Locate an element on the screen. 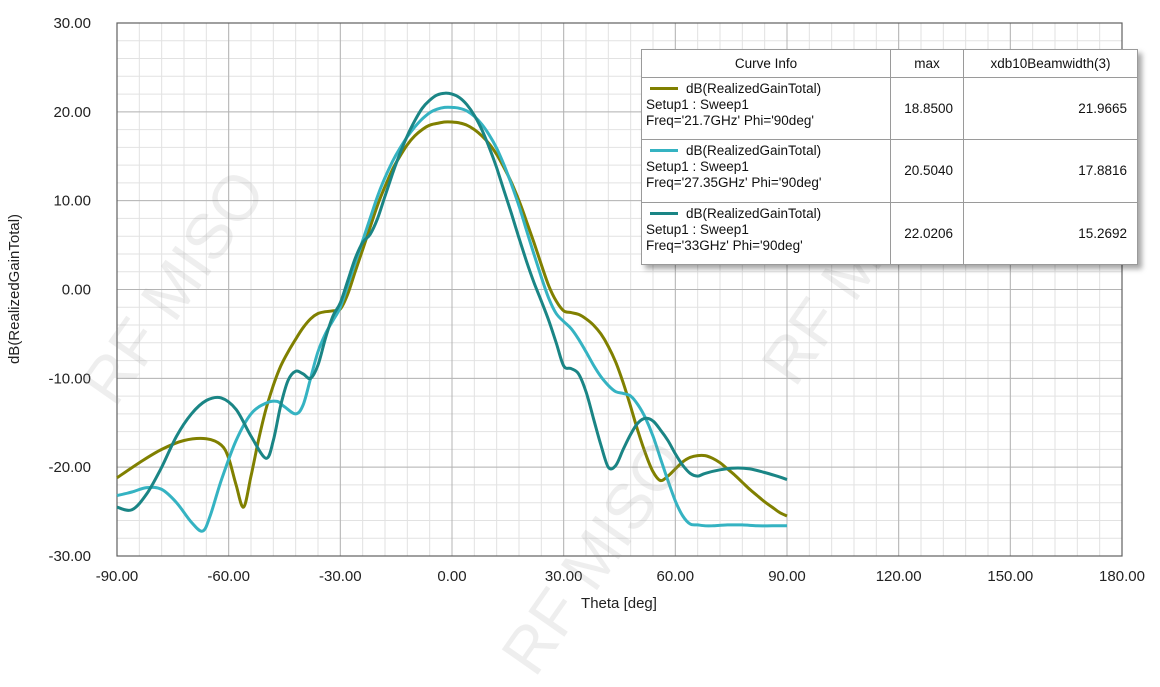 The image size is (1160, 687). x-tick-label: -90.00 is located at coordinates (117, 576).